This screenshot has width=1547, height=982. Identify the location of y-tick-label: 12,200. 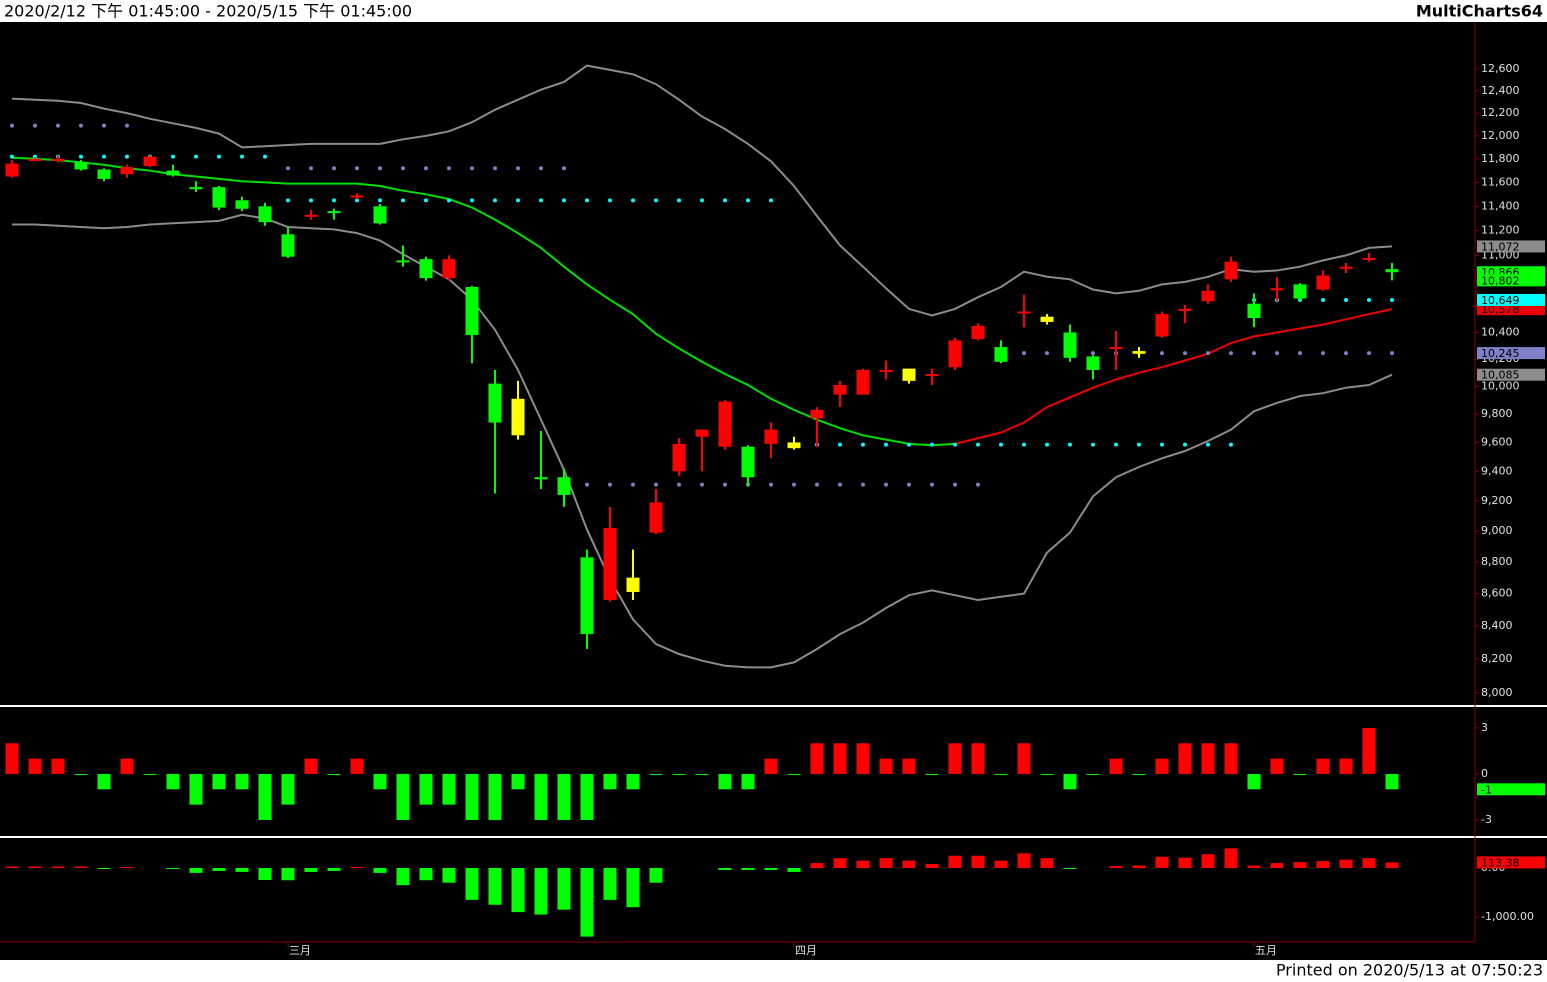
(1500, 112).